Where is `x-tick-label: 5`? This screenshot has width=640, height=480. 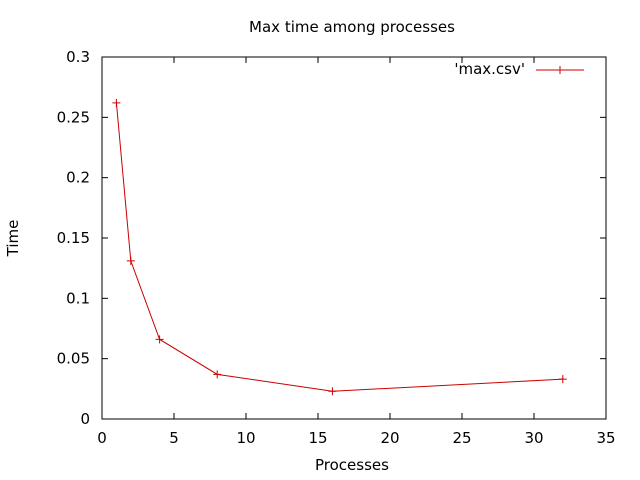
x-tick-label: 5 is located at coordinates (174, 438).